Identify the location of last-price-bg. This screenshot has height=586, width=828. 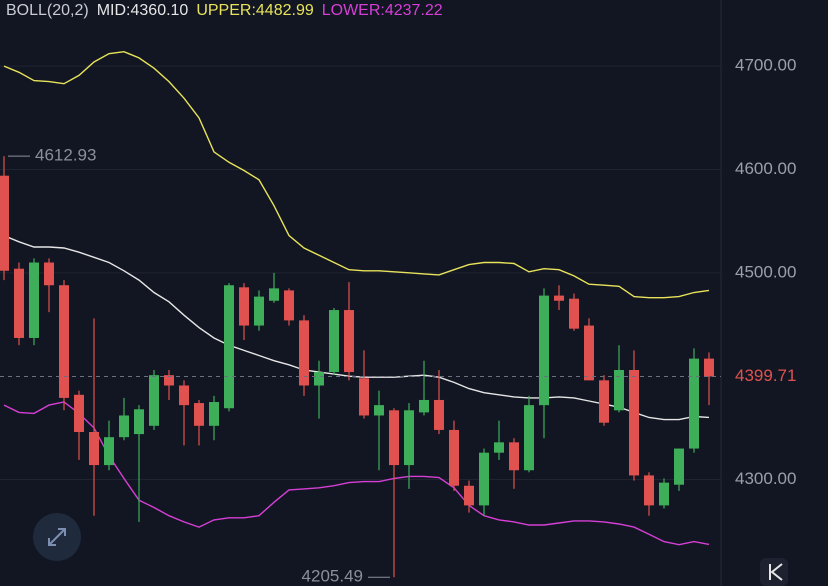
(776, 376).